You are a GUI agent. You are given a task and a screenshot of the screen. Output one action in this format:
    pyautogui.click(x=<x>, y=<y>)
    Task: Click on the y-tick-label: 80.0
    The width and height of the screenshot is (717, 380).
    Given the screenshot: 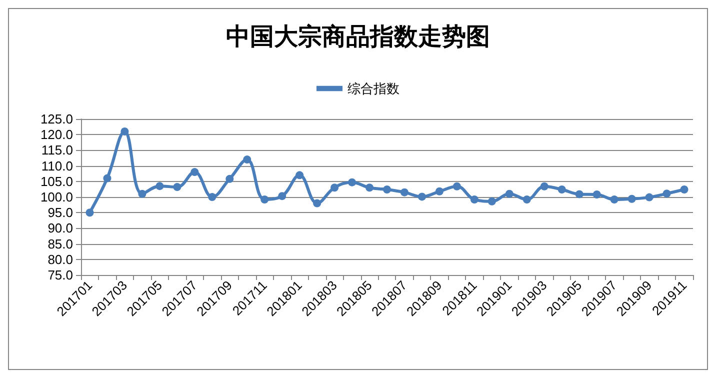 What is the action you would take?
    pyautogui.click(x=60, y=259)
    